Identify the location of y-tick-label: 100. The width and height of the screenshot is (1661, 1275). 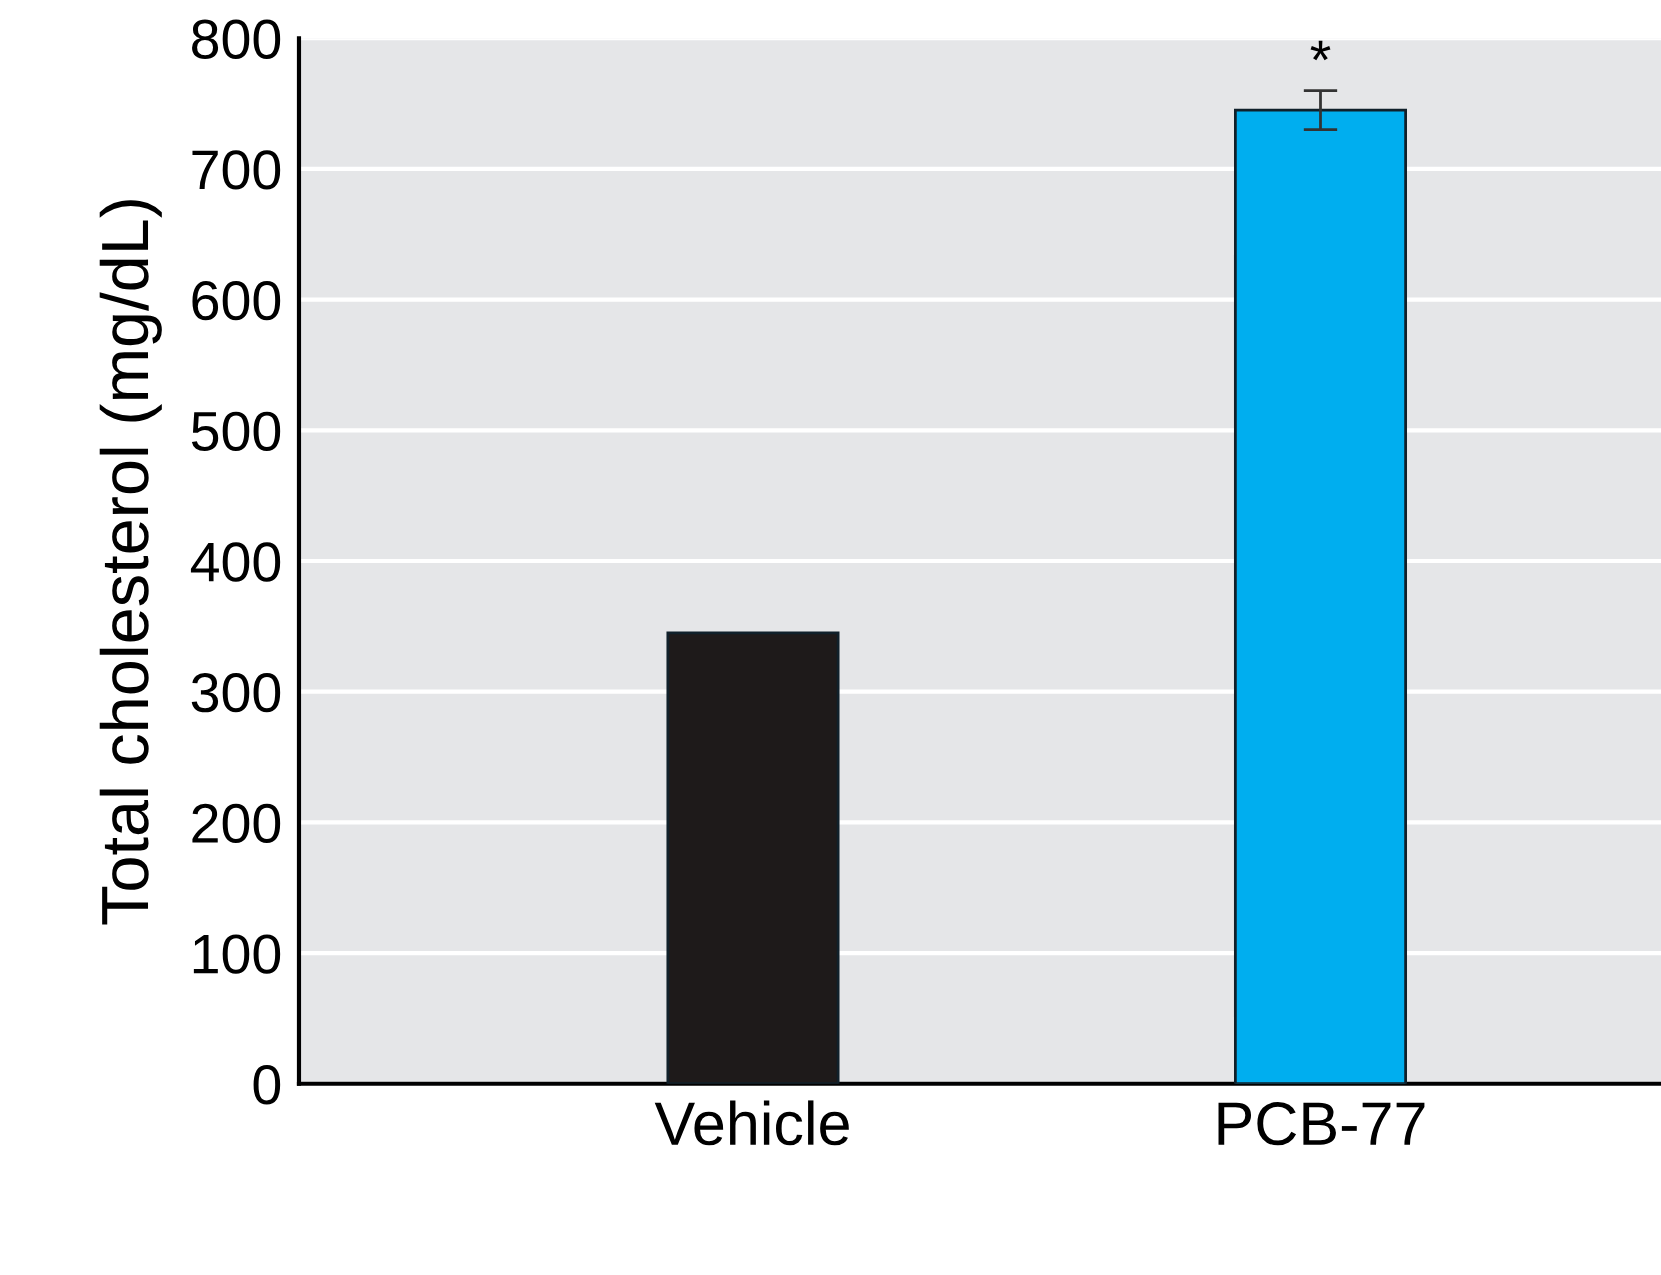
(237, 954).